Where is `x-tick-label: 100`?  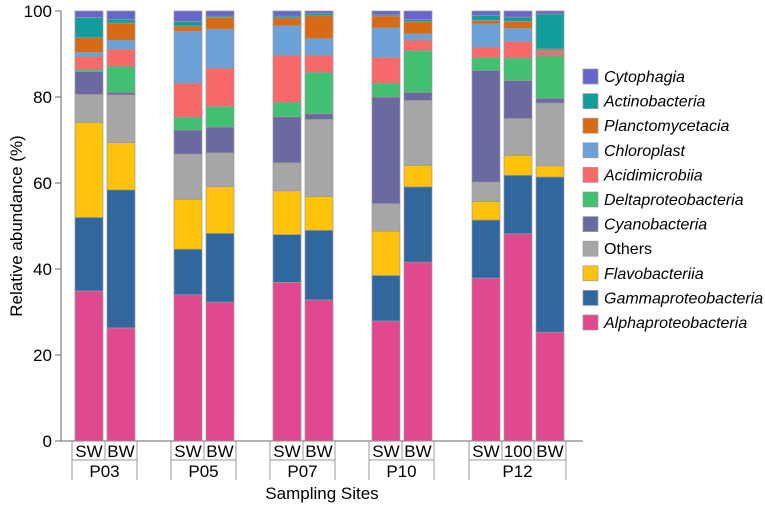
x-tick-label: 100 is located at coordinates (518, 451).